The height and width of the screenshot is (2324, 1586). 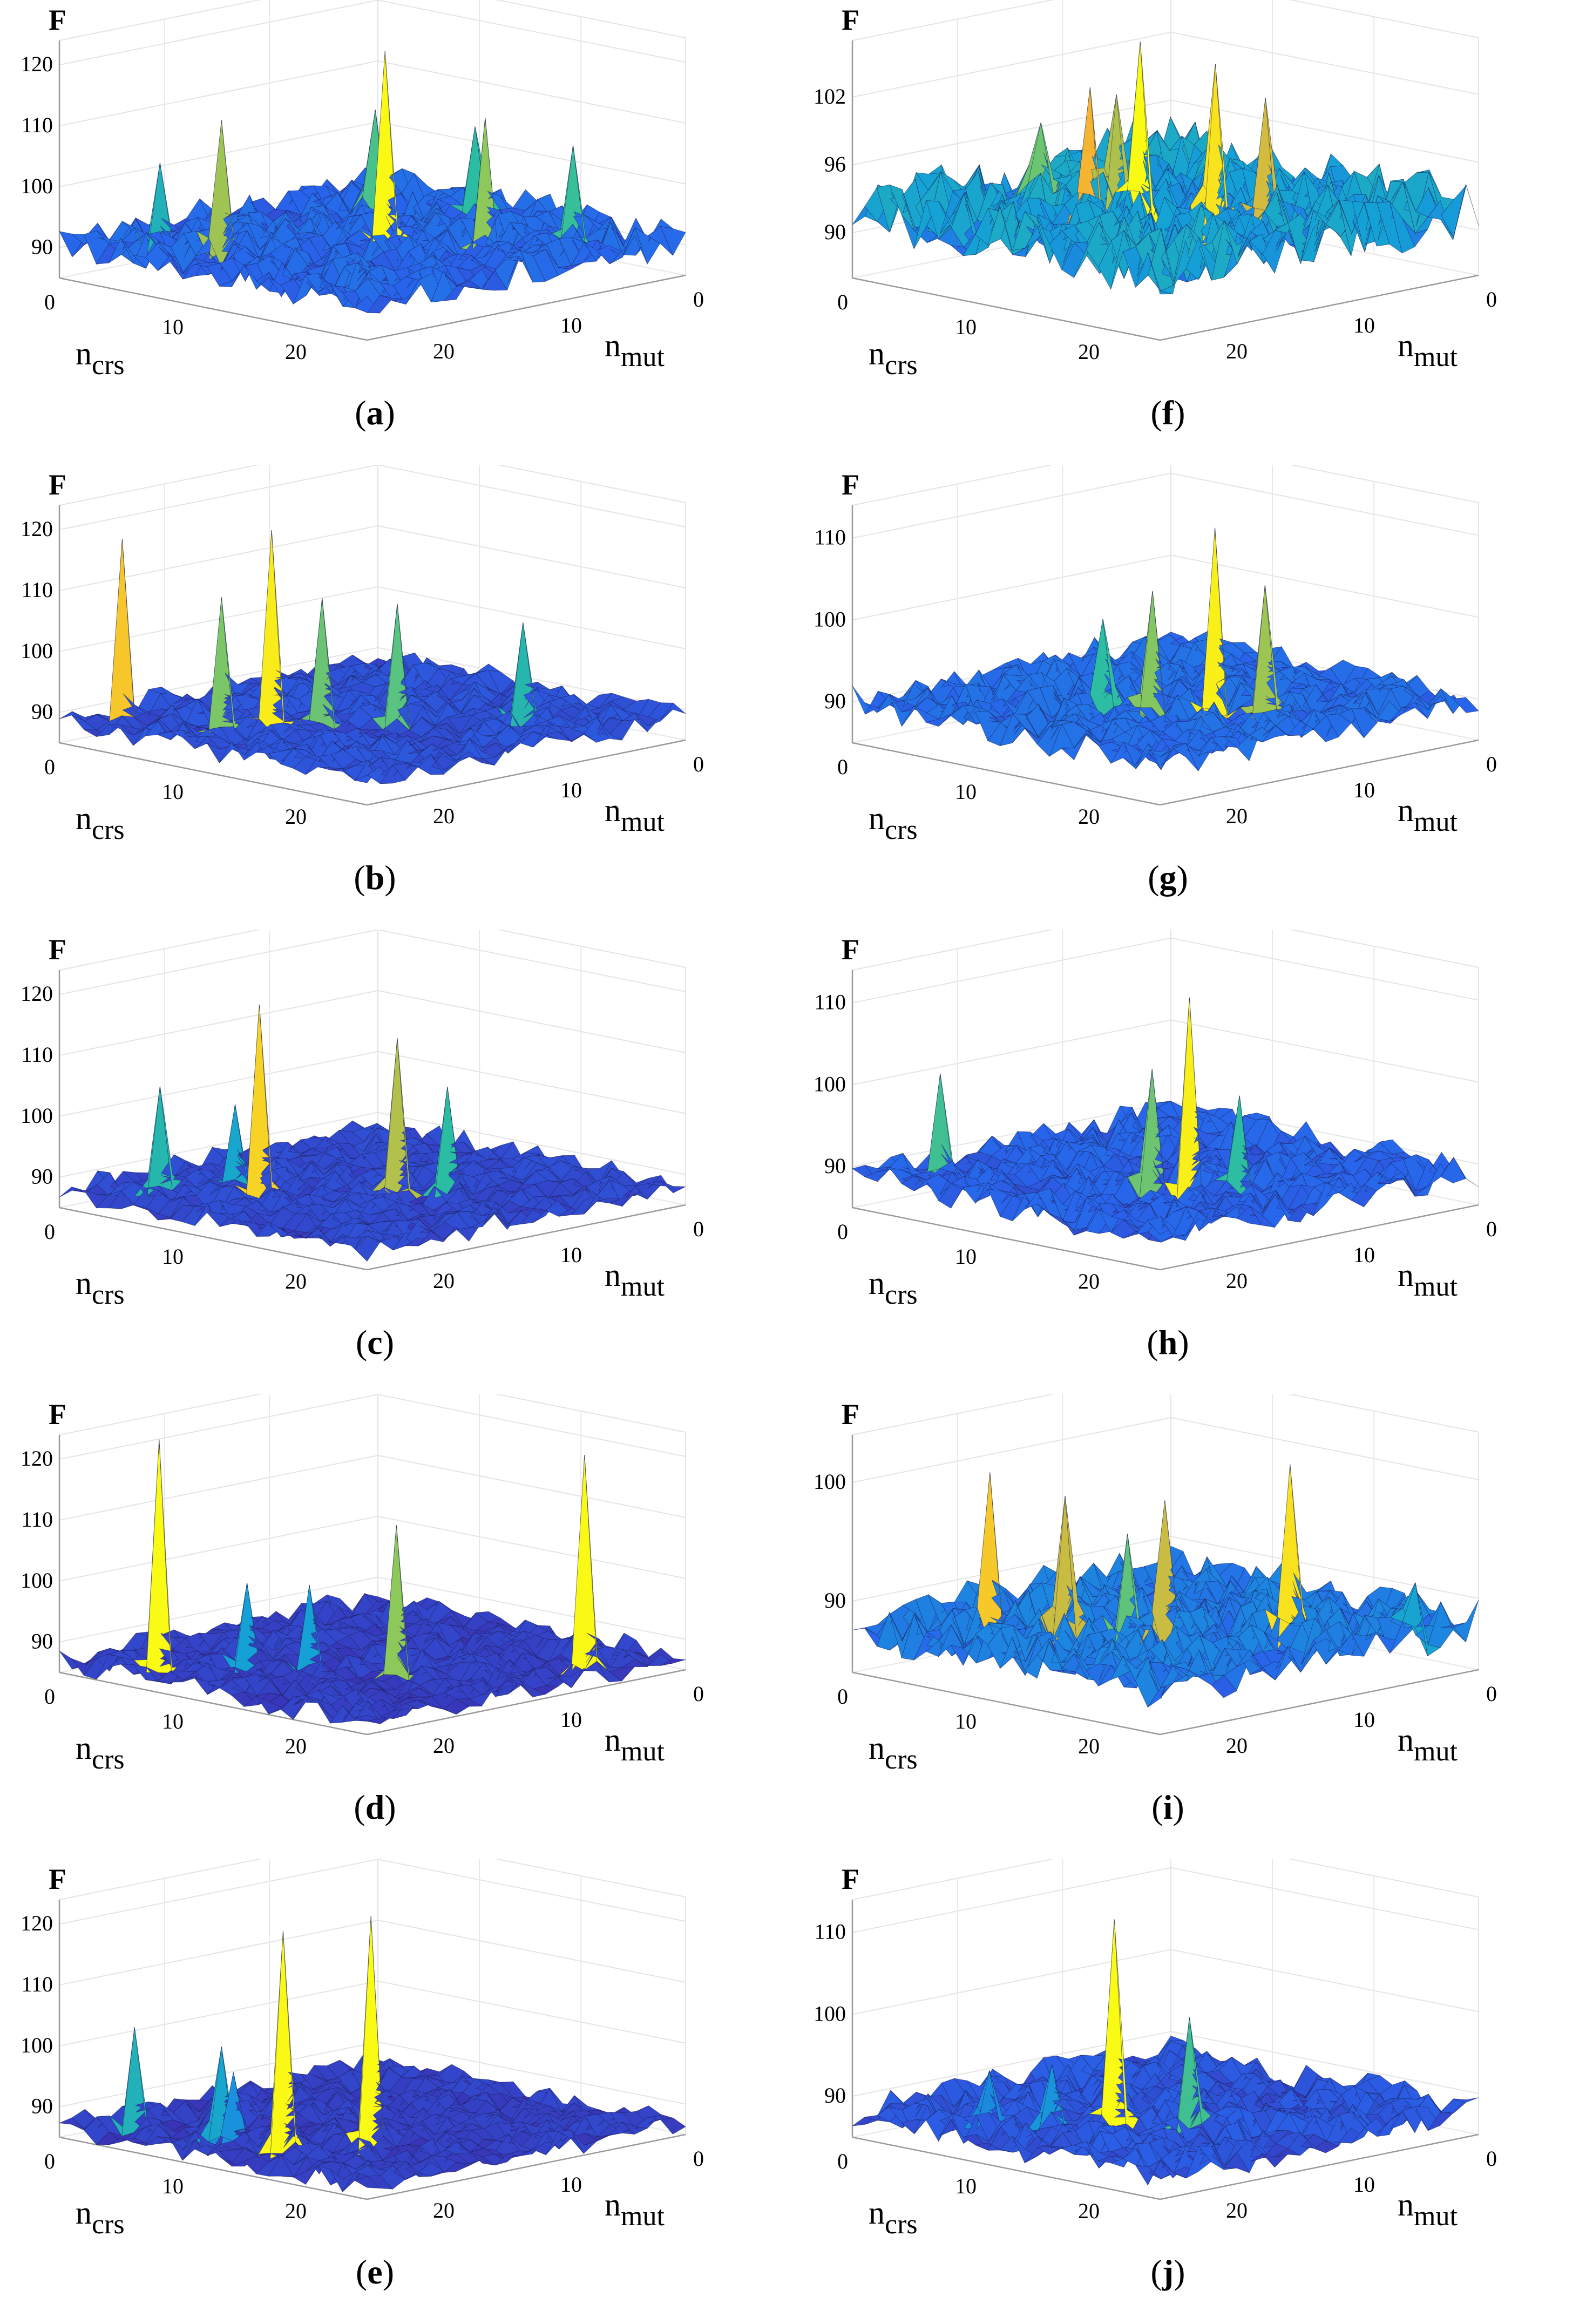 What do you see at coordinates (1168, 877) in the screenshot?
I see `panel-caption: (g)` at bounding box center [1168, 877].